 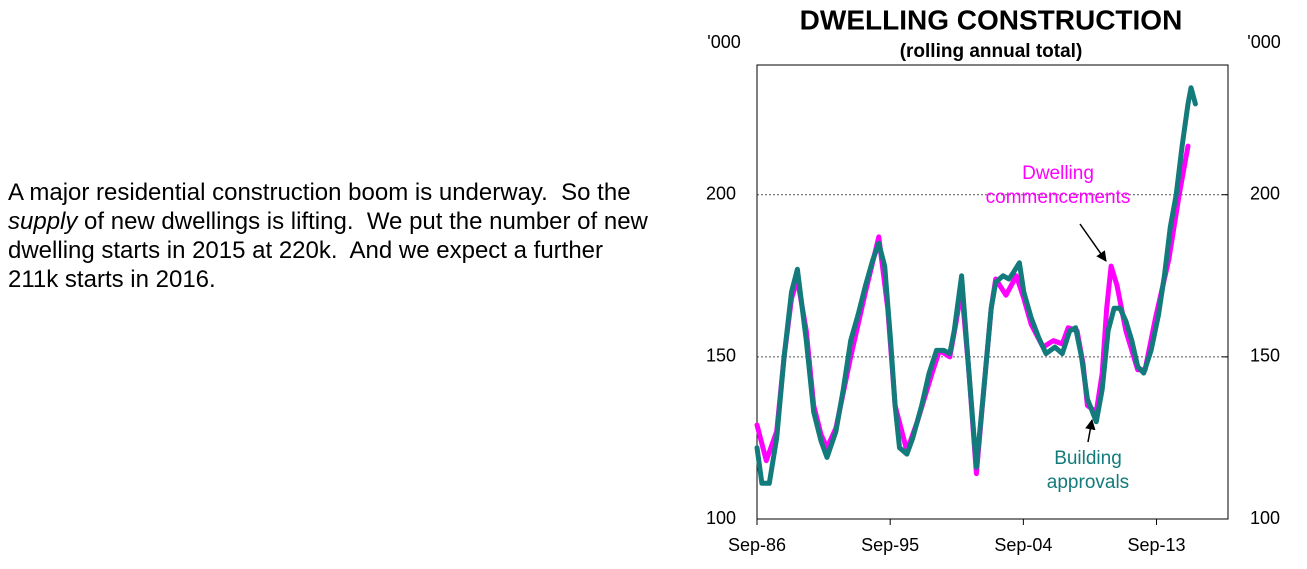 What do you see at coordinates (1265, 518) in the screenshot?
I see `y2-tick-label: 100` at bounding box center [1265, 518].